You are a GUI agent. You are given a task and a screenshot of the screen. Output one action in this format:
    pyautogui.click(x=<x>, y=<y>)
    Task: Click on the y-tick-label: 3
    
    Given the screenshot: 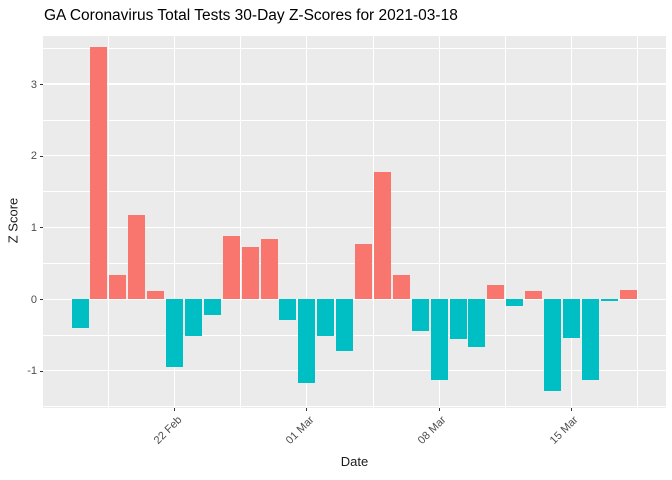 What is the action you would take?
    pyautogui.click(x=33, y=84)
    